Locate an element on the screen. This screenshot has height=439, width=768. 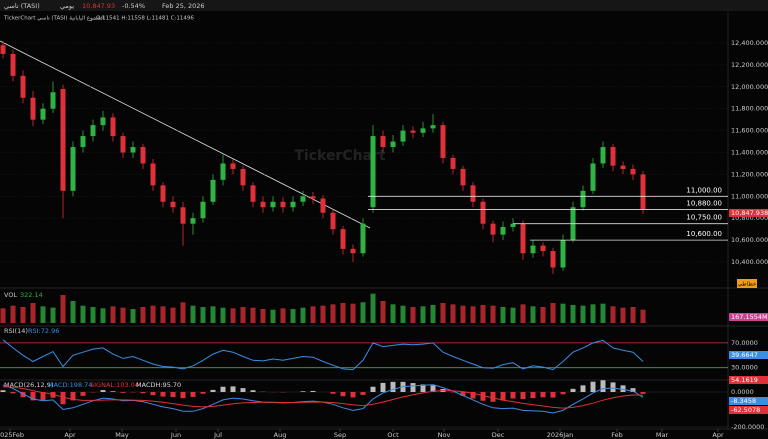
price: 10,847.93 is located at coordinates (98, 6).